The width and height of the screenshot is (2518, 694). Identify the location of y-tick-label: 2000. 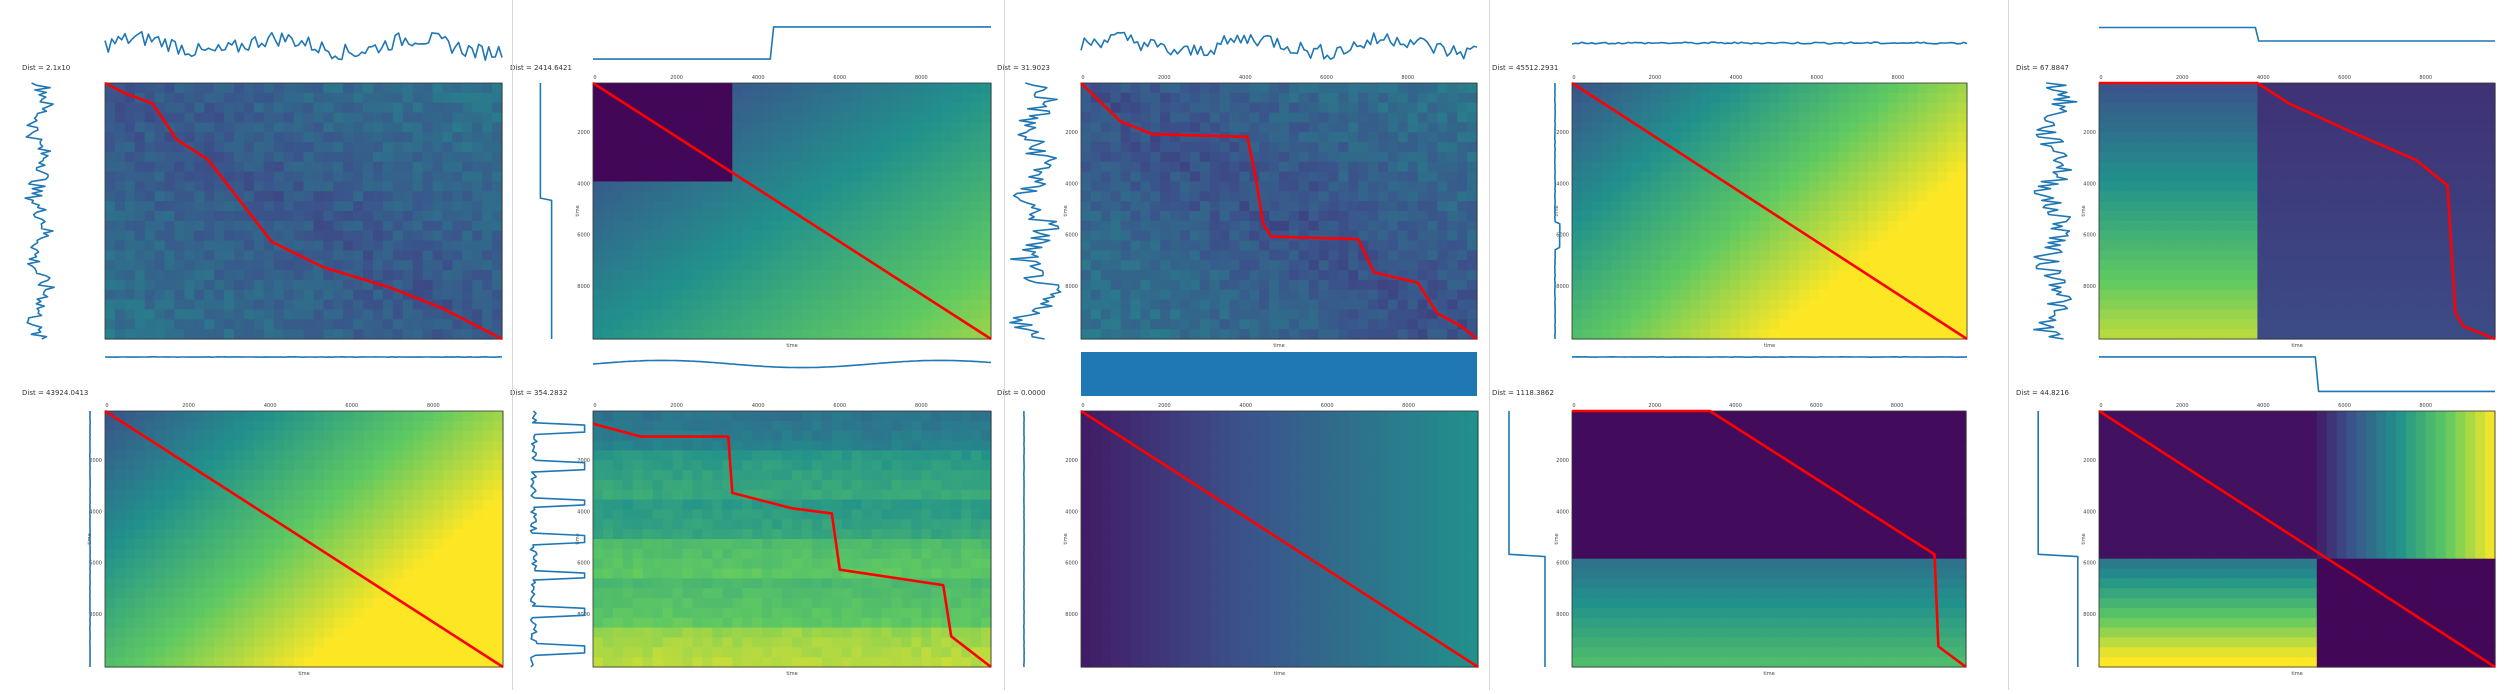
(1562, 133).